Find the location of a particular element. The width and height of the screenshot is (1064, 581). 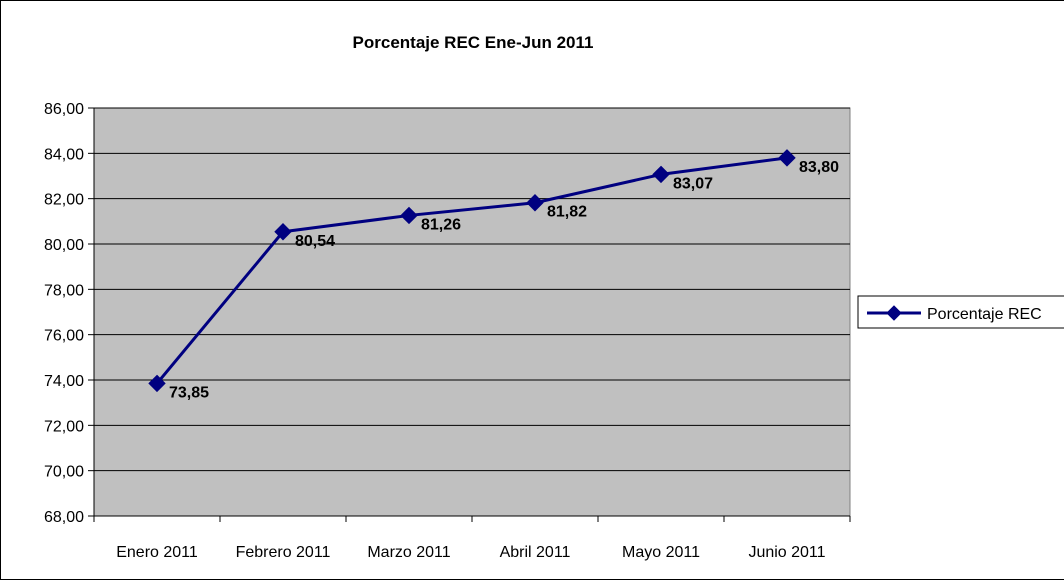

x-tick-label: Febrero 2011 is located at coordinates (283, 552).